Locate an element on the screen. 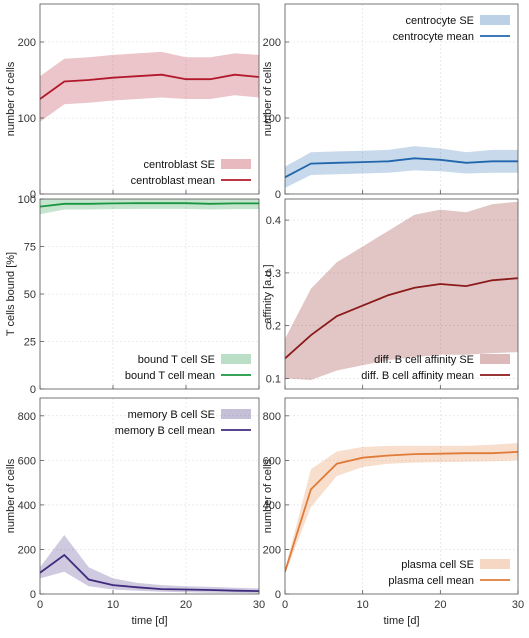  legend: centroblast SE centroblast mean is located at coordinates (191, 173).